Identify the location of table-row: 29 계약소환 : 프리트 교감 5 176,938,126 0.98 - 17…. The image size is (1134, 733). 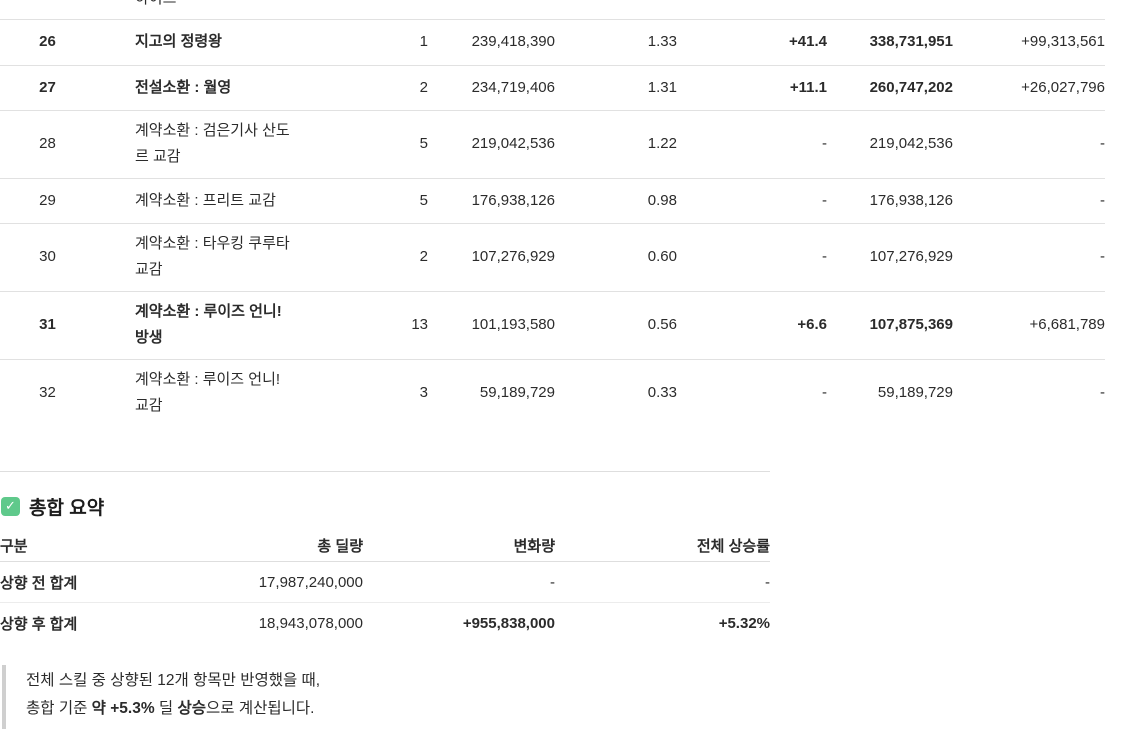
(552, 200).